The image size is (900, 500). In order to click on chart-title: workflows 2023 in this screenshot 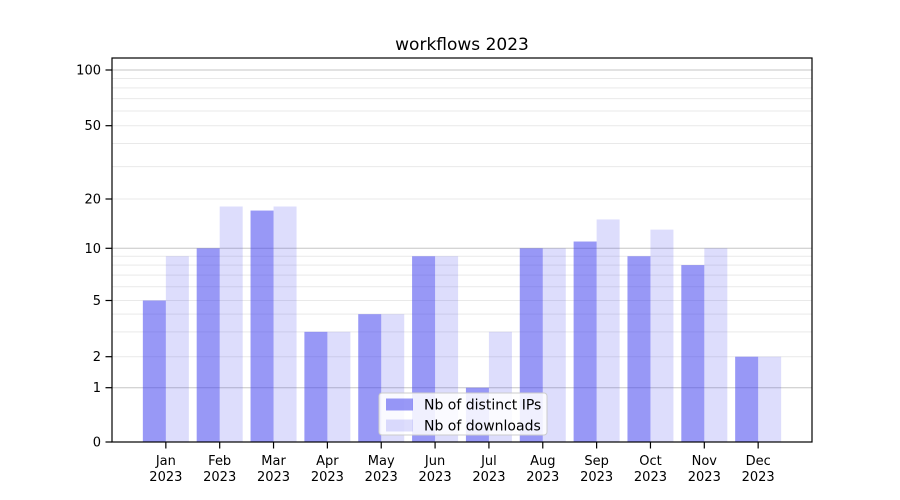, I will do `click(462, 45)`.